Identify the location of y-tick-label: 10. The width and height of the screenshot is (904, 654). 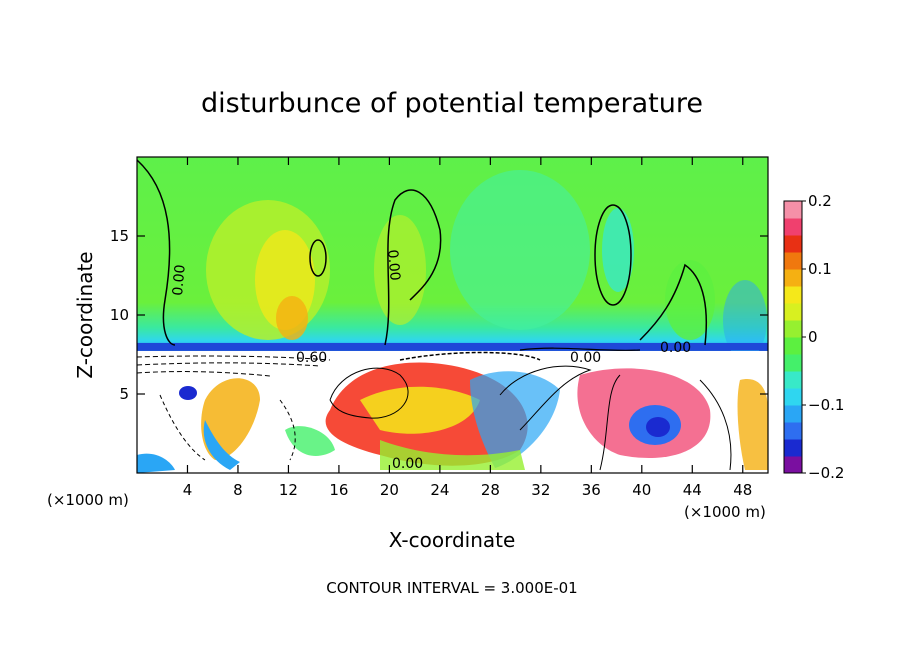
(119, 315).